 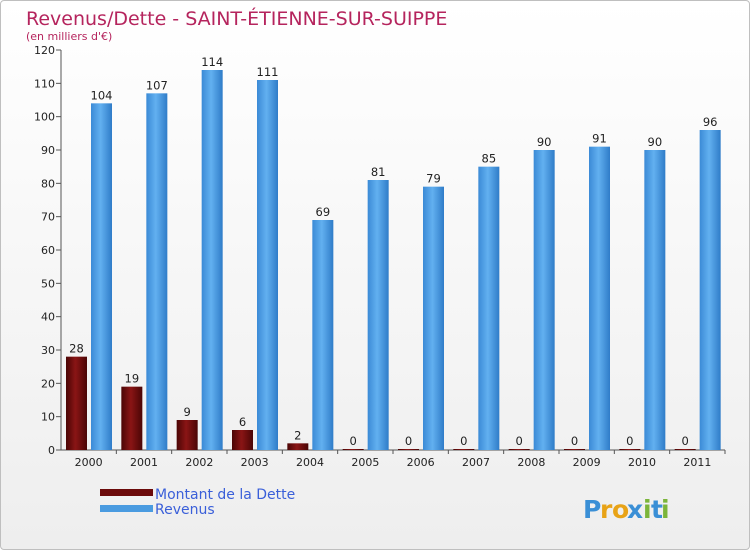 What do you see at coordinates (101, 276) in the screenshot?
I see `bar-revenus-2000` at bounding box center [101, 276].